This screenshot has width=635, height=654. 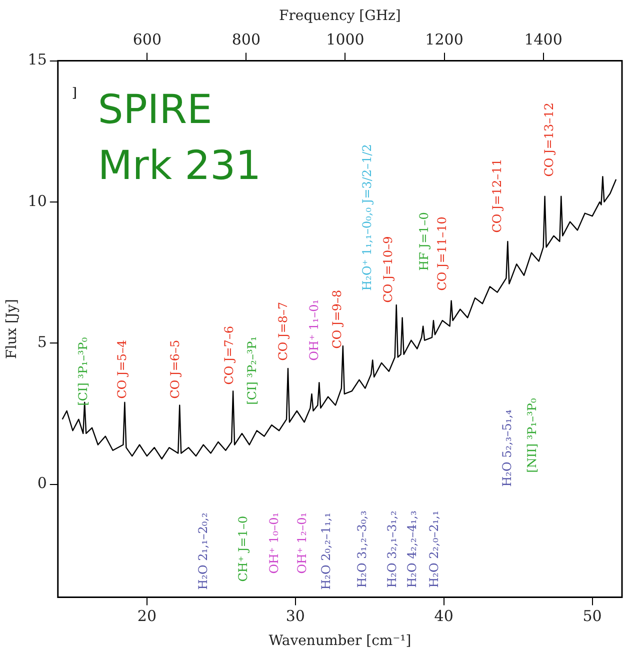 I want to click on annotation: H₂O 2₁,₁–2₀,₂, so click(x=203, y=551).